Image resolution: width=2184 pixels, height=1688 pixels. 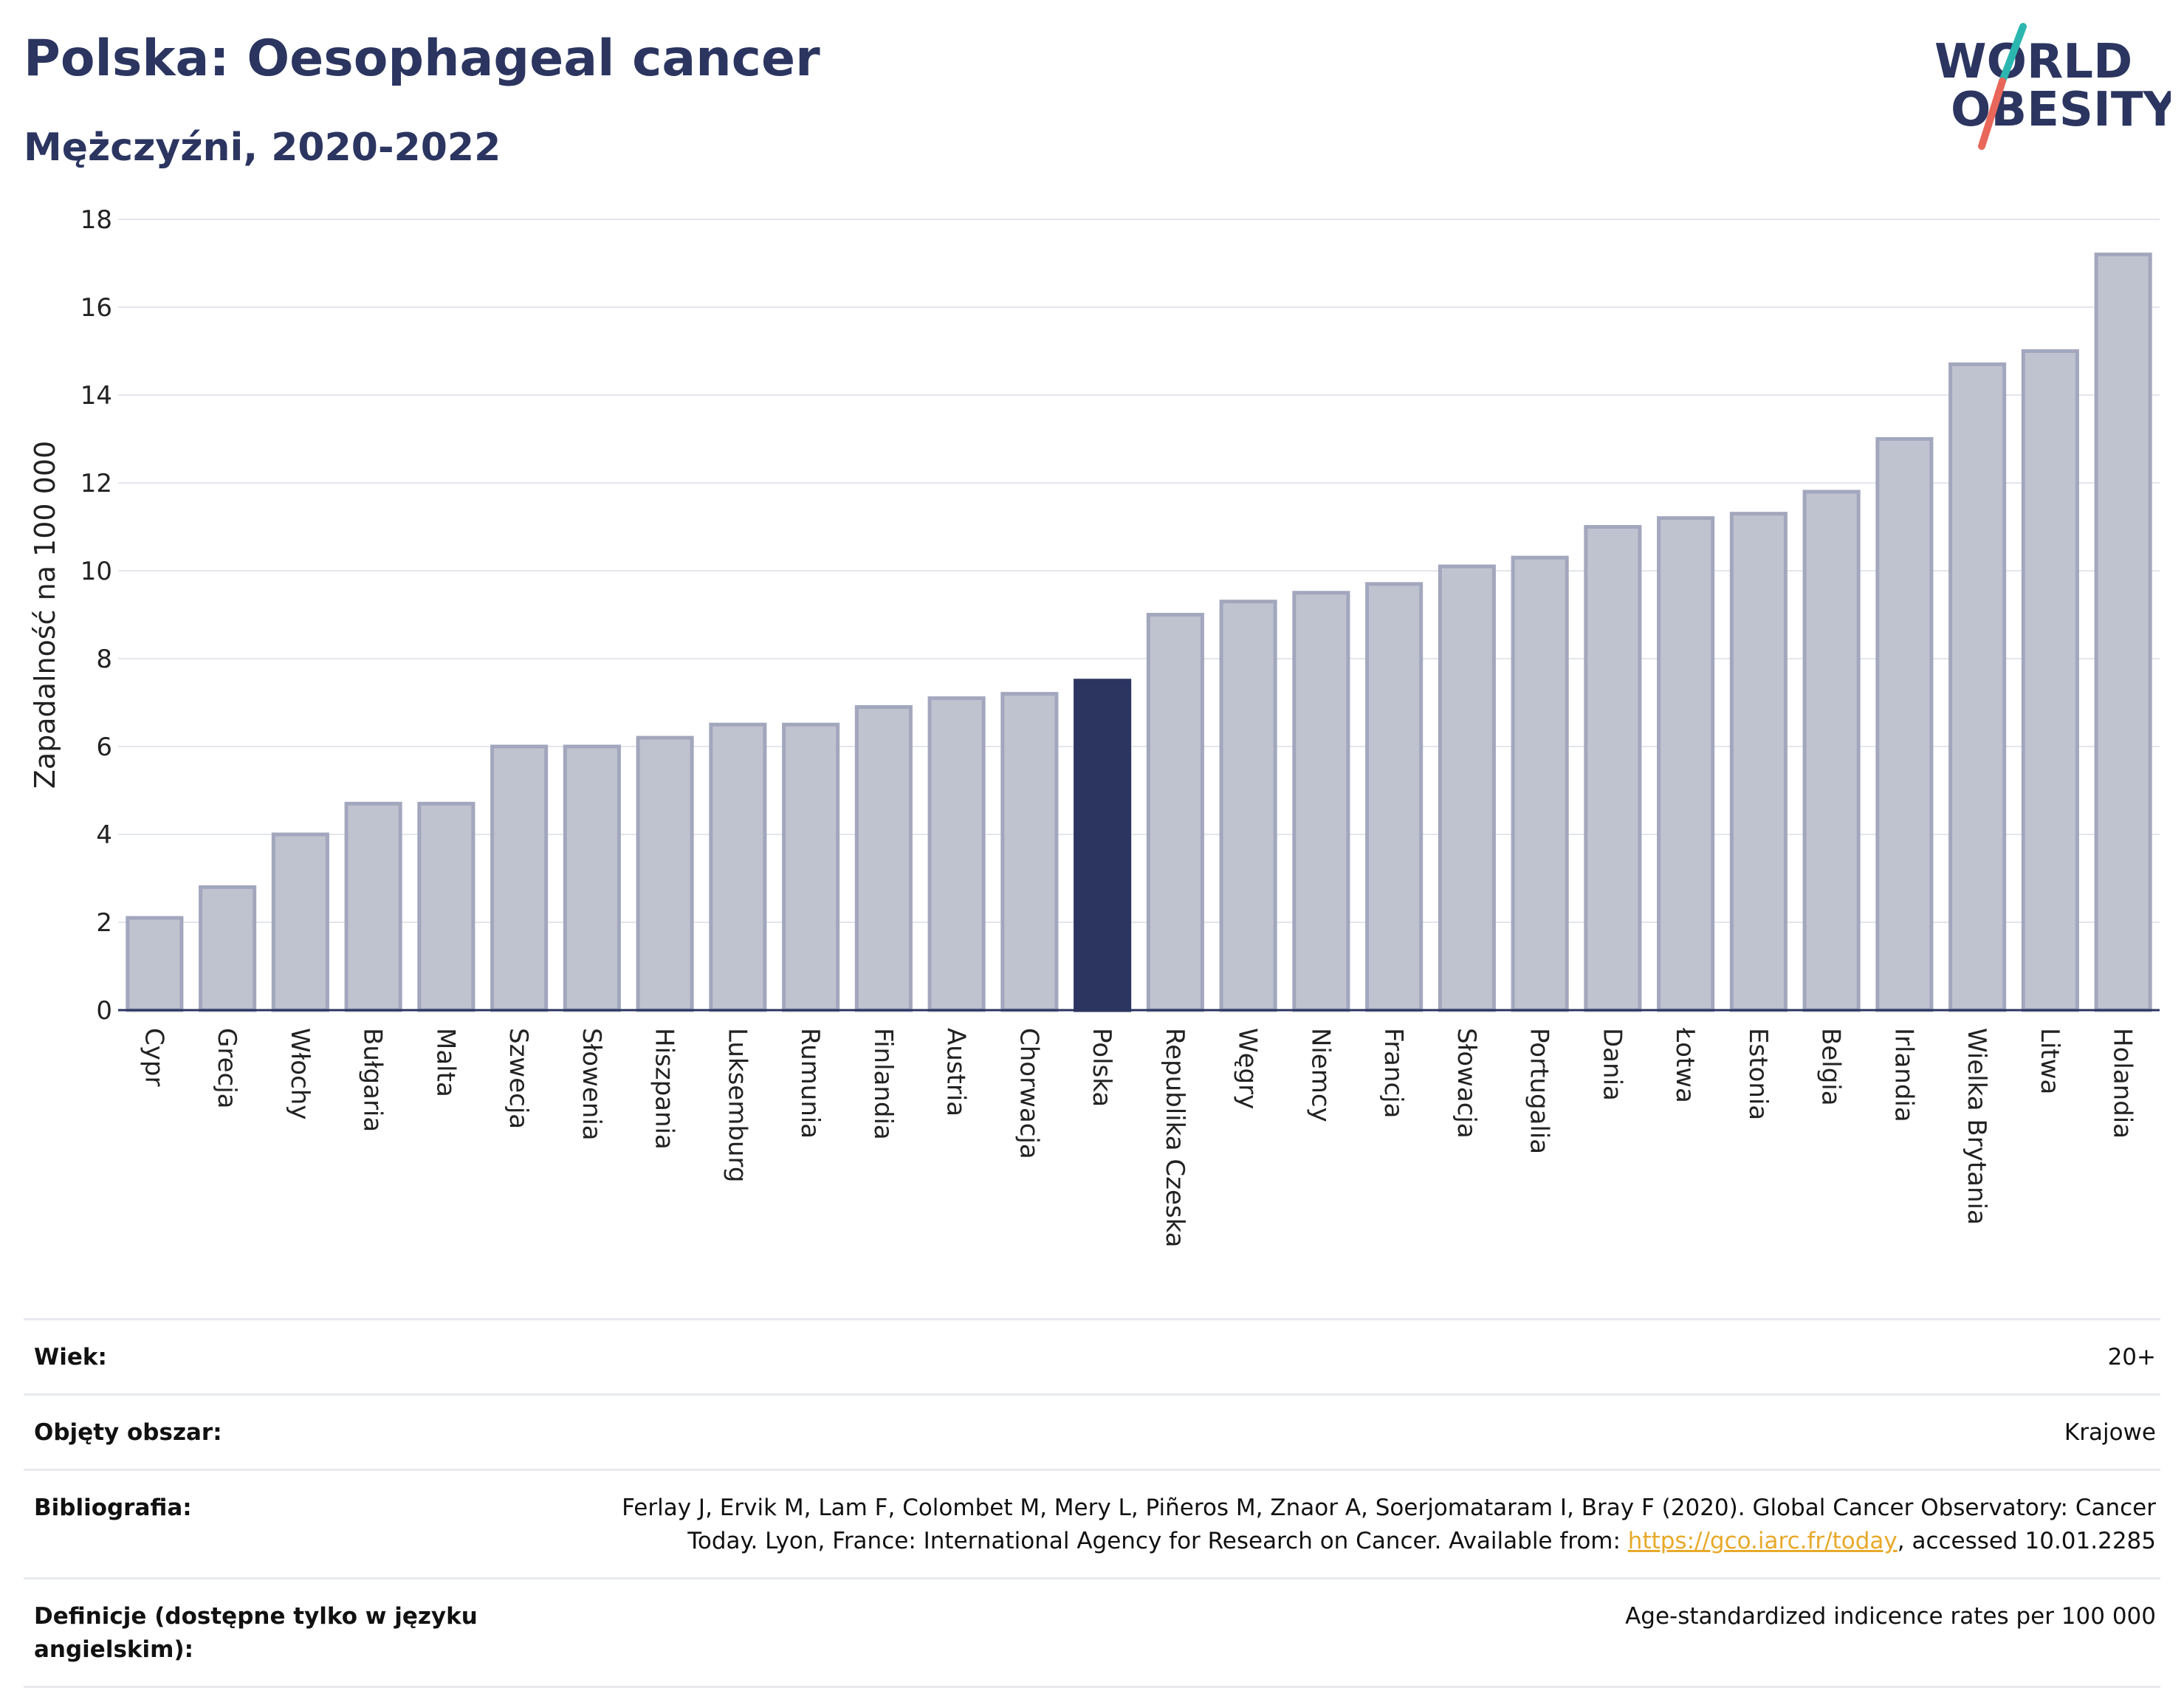 I want to click on x-tick-label: Węgry, so click(x=1248, y=1068).